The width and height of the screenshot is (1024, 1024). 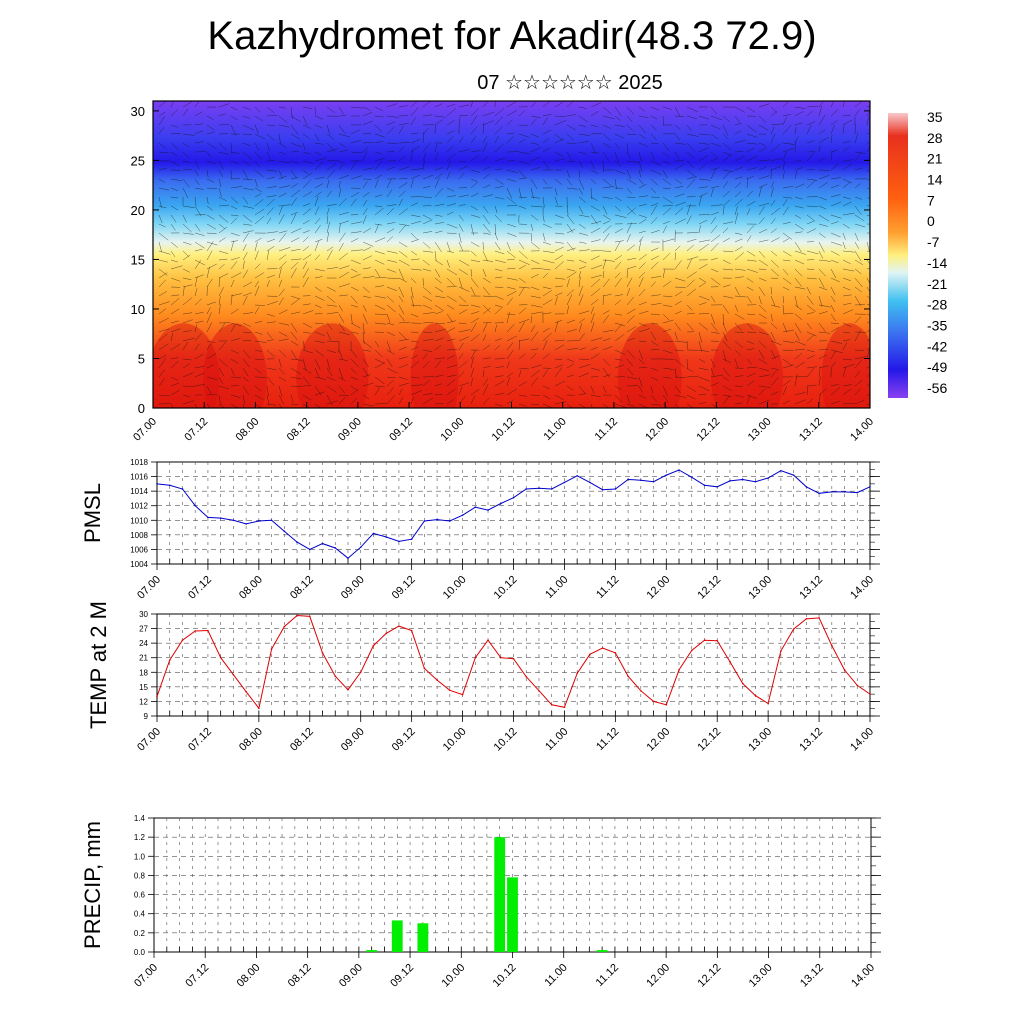 What do you see at coordinates (138, 111) in the screenshot?
I see `y-tick-label: 30` at bounding box center [138, 111].